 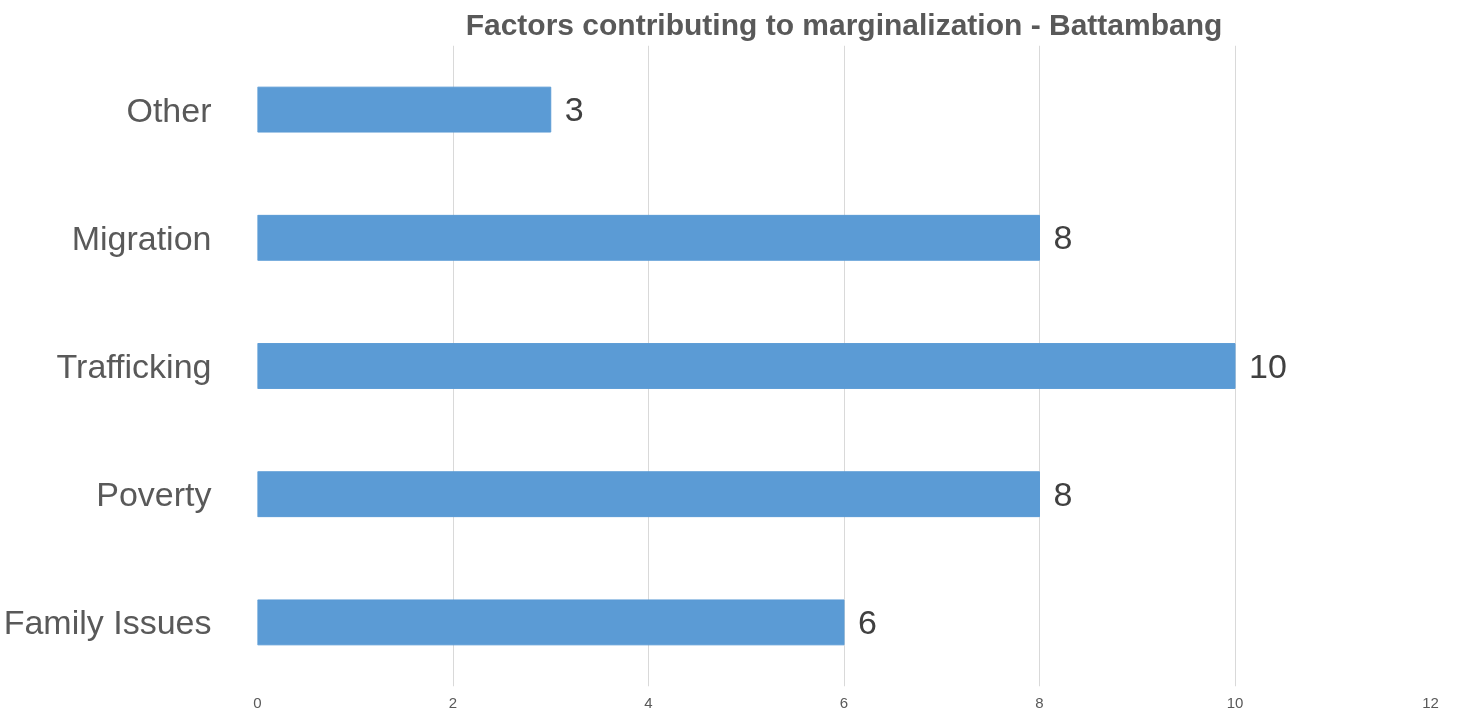 What do you see at coordinates (574, 109) in the screenshot?
I see `data-label: 3` at bounding box center [574, 109].